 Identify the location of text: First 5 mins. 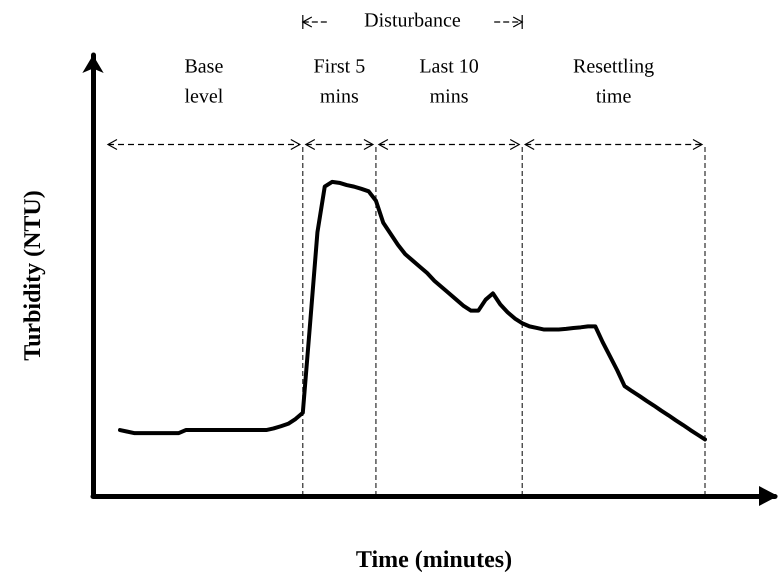
(340, 81).